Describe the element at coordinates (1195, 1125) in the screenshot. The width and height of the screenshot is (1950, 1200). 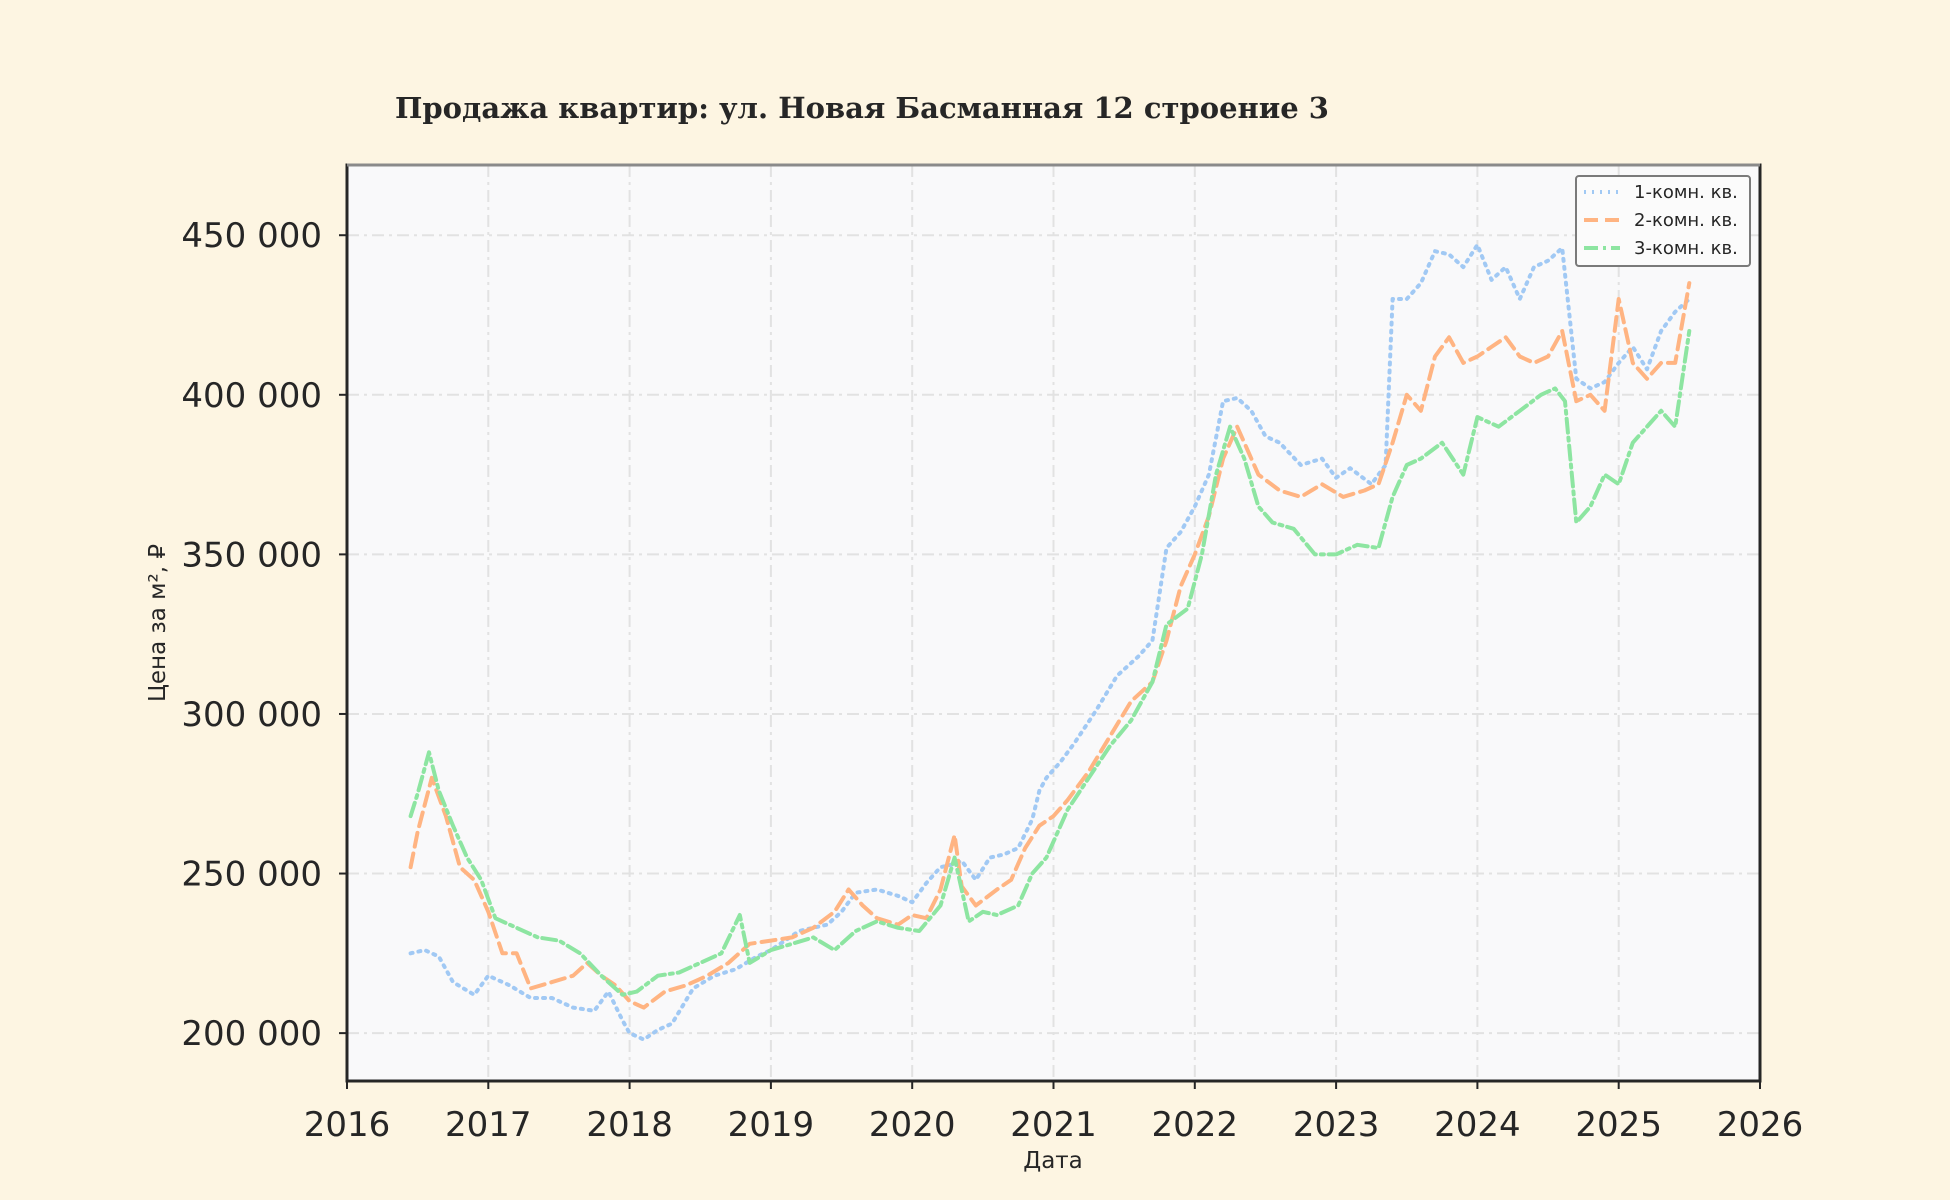
I see `x-tick-label: 2022` at that location.